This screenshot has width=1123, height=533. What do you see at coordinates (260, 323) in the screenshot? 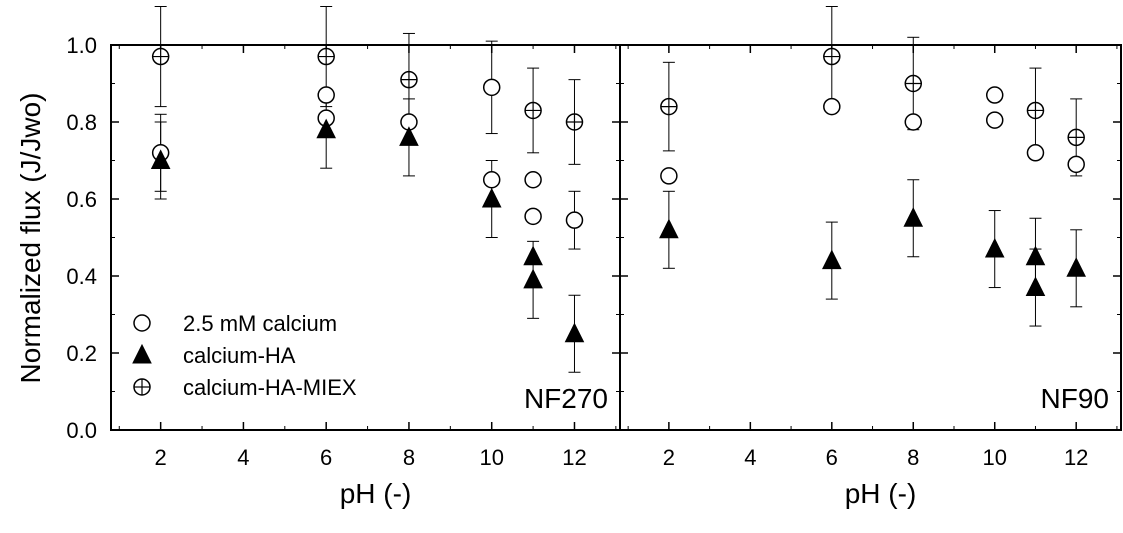
I see `legend-label-calcium: 2.5 mM calcium` at bounding box center [260, 323].